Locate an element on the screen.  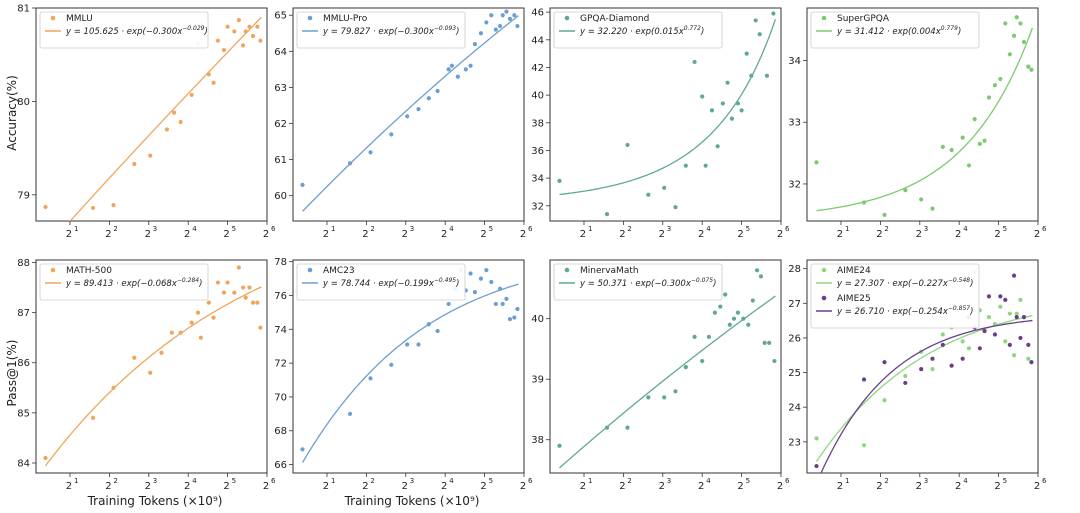
legend-fit-equation: y = 79.827 · exp(−0.300x−0.093) is located at coordinates (390, 31).